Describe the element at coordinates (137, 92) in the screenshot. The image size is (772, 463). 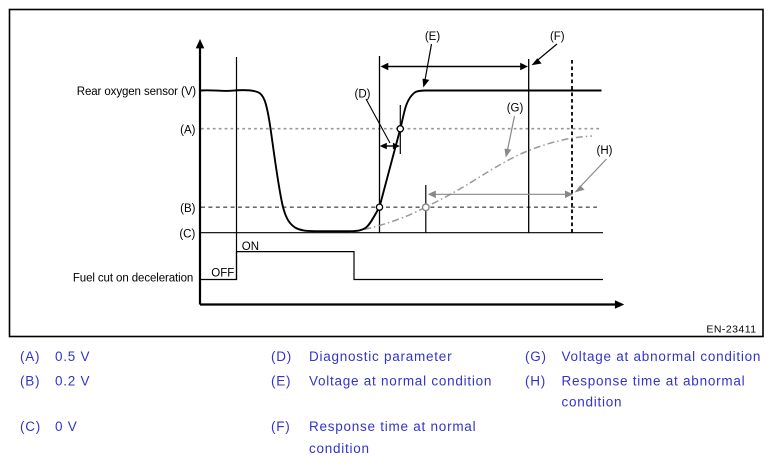
I see `svg-text: Rear oxygen sensor (V)` at that location.